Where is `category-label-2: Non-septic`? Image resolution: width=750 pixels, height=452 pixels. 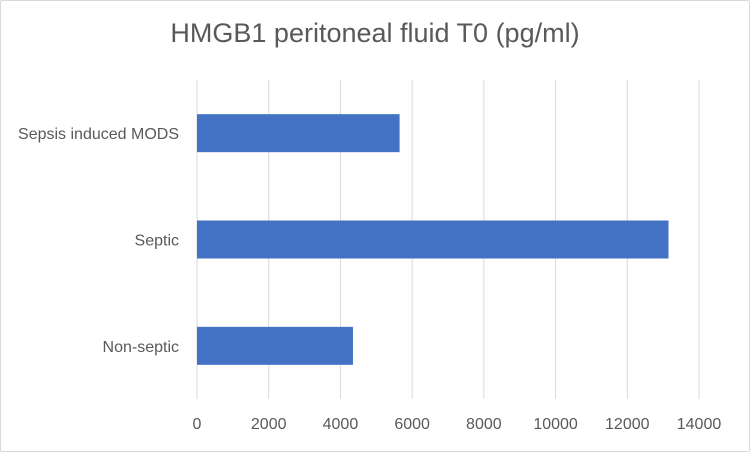 category-label-2: Non-septic is located at coordinates (141, 347).